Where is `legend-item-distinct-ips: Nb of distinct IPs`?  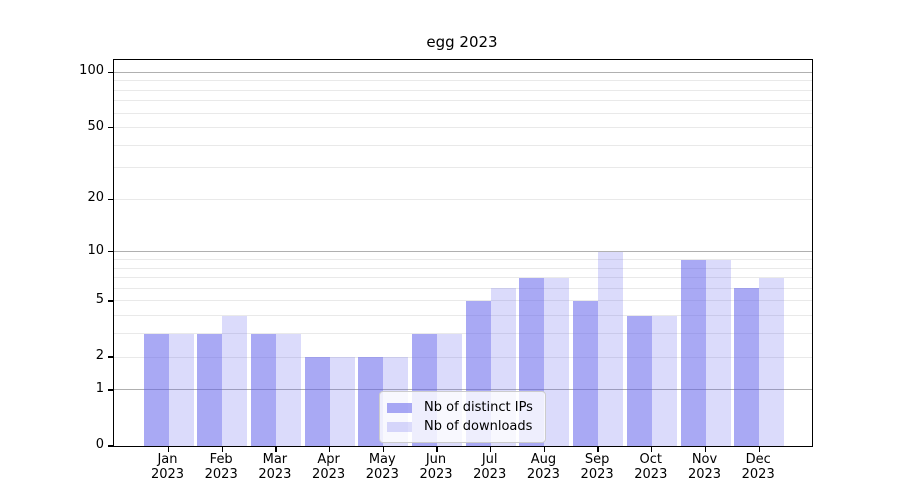
legend-item-distinct-ips: Nb of distinct IPs is located at coordinates (462, 407).